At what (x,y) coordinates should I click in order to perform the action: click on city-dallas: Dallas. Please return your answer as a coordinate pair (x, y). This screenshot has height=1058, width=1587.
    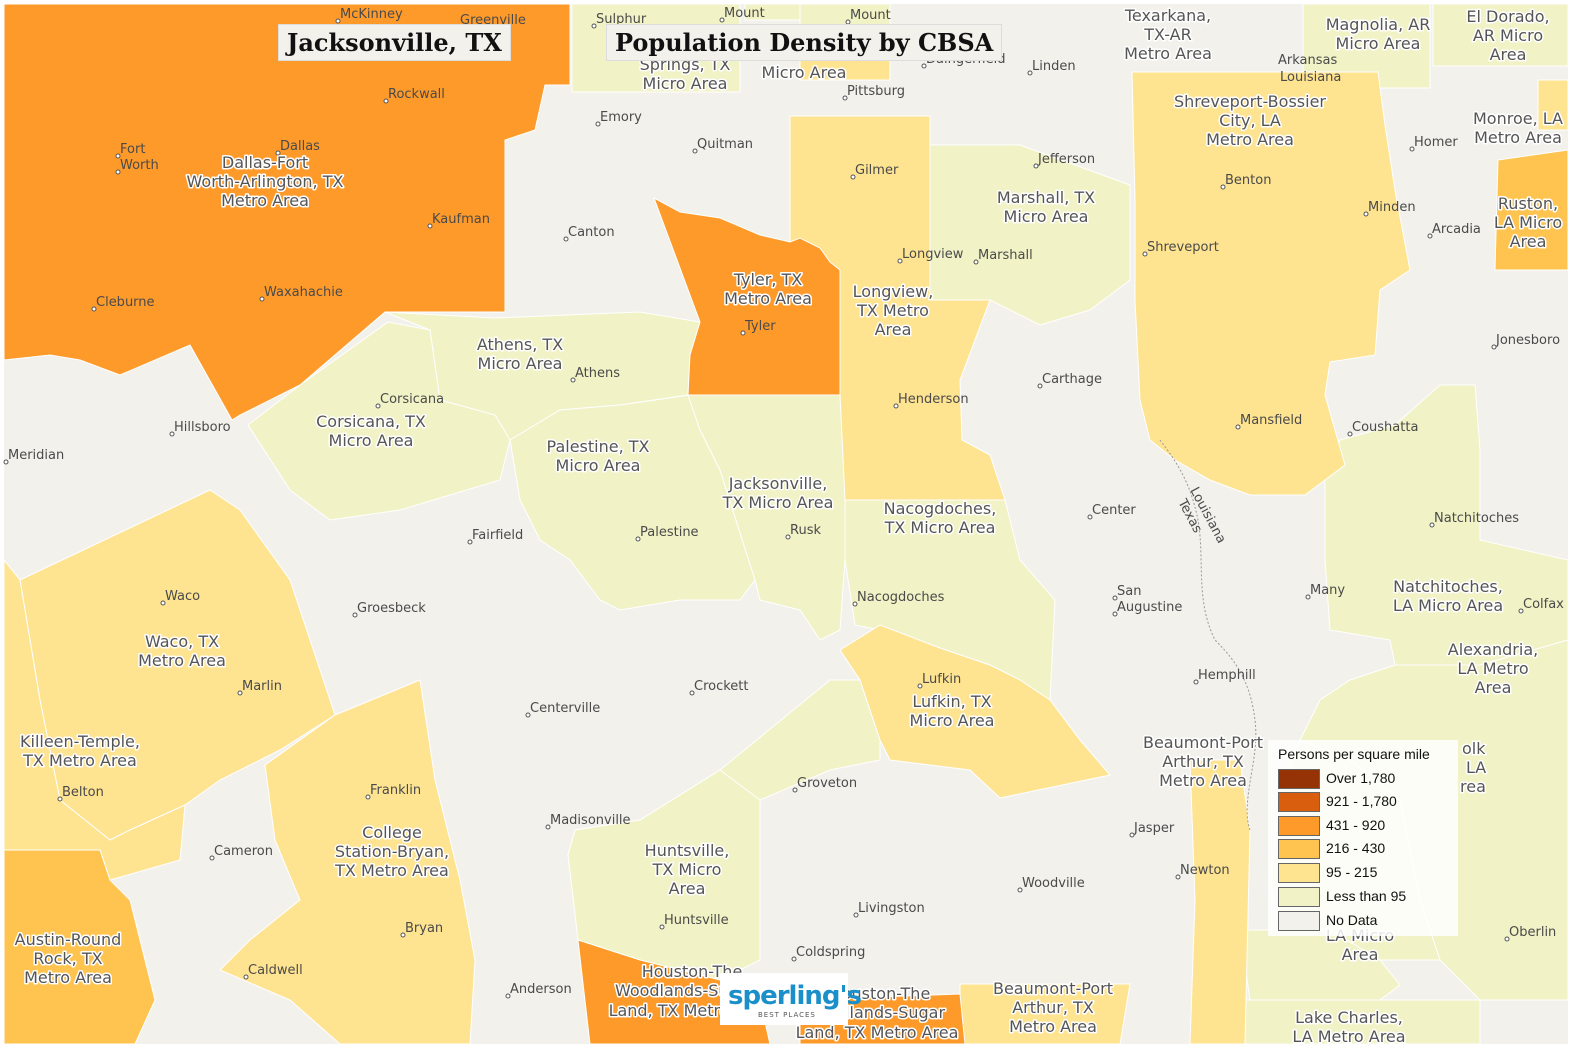
    Looking at the image, I should click on (300, 146).